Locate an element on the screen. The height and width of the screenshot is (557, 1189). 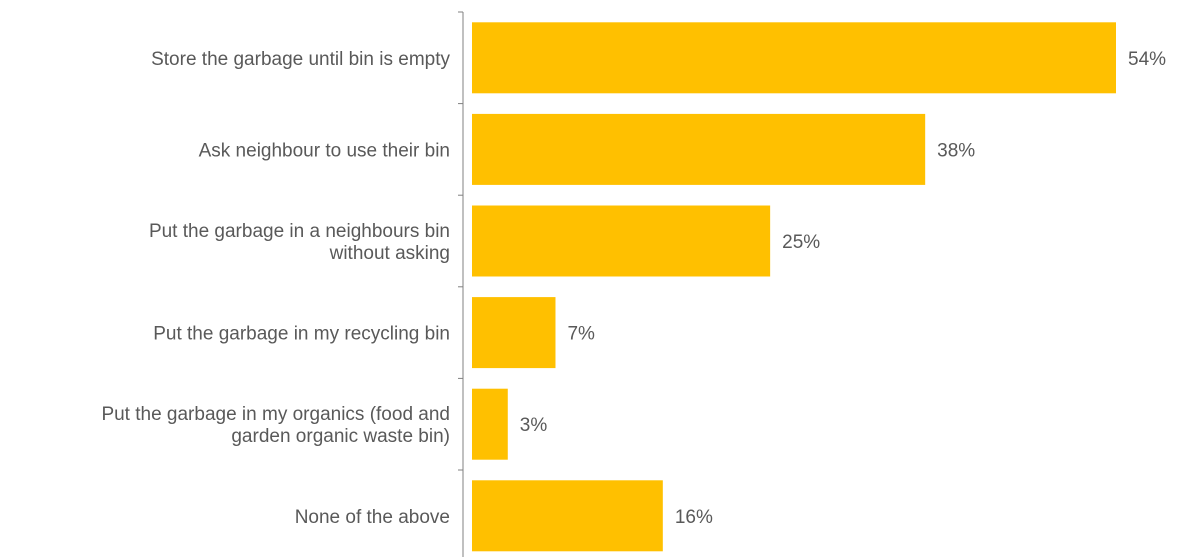
tick-label: Store the garbage until bin is empty is located at coordinates (300, 59).